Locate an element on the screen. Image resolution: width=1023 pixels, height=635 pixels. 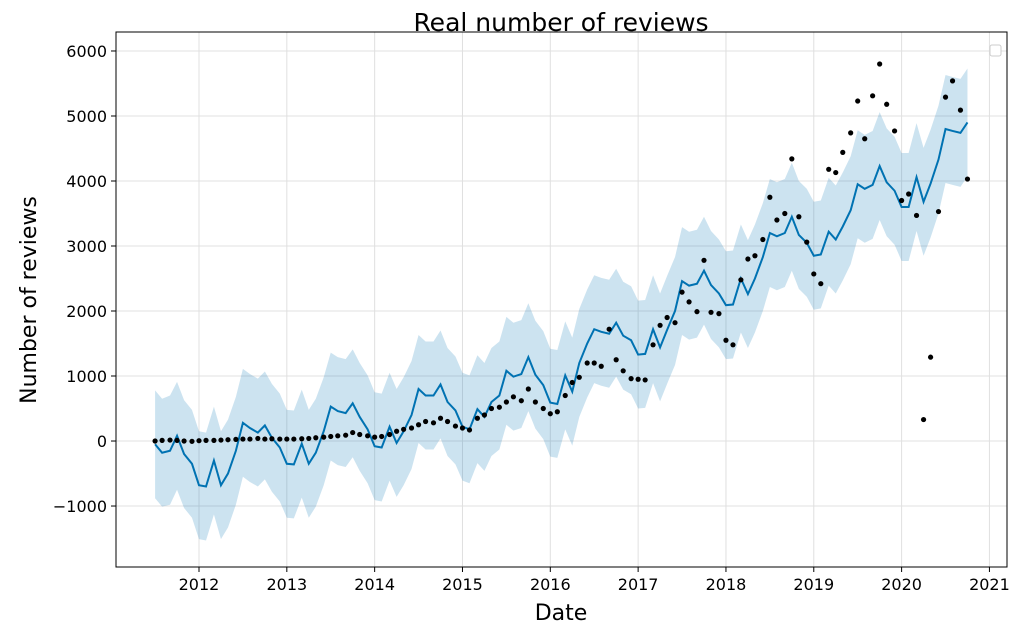
x-tick-label: 2019 is located at coordinates (813, 584).